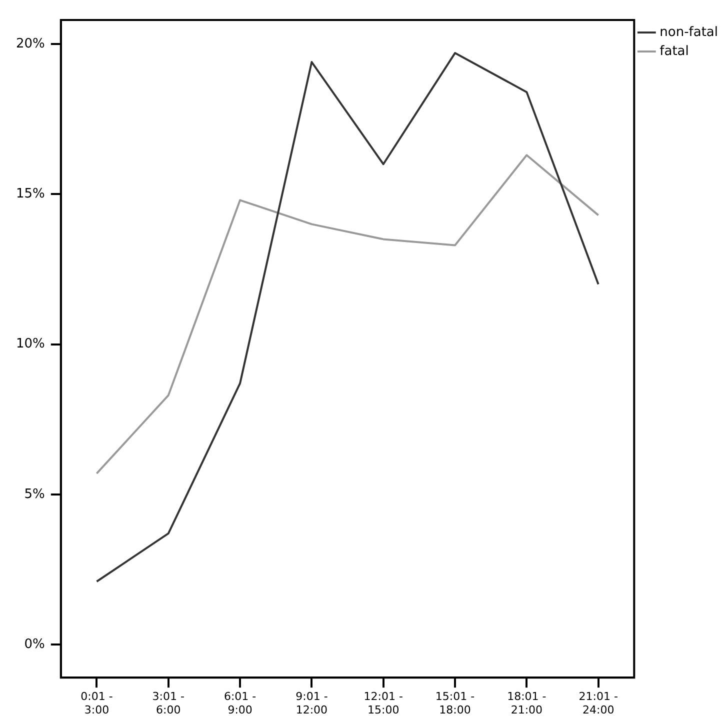  Describe the element at coordinates (30, 194) in the screenshot. I see `y-tick-label: 15%` at that location.